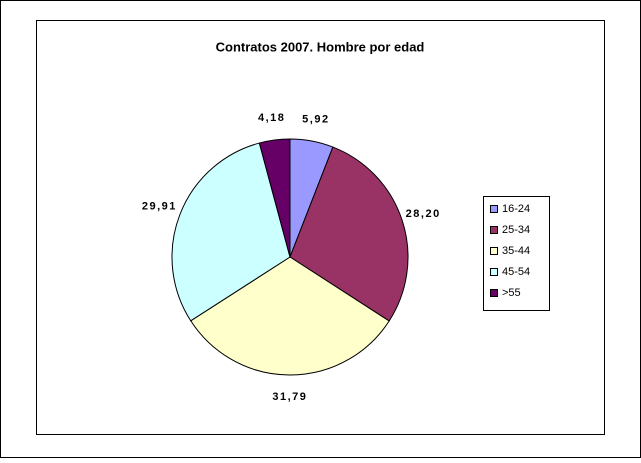 The image size is (641, 463). Describe the element at coordinates (516, 230) in the screenshot. I see `legend-label: 25-34` at that location.